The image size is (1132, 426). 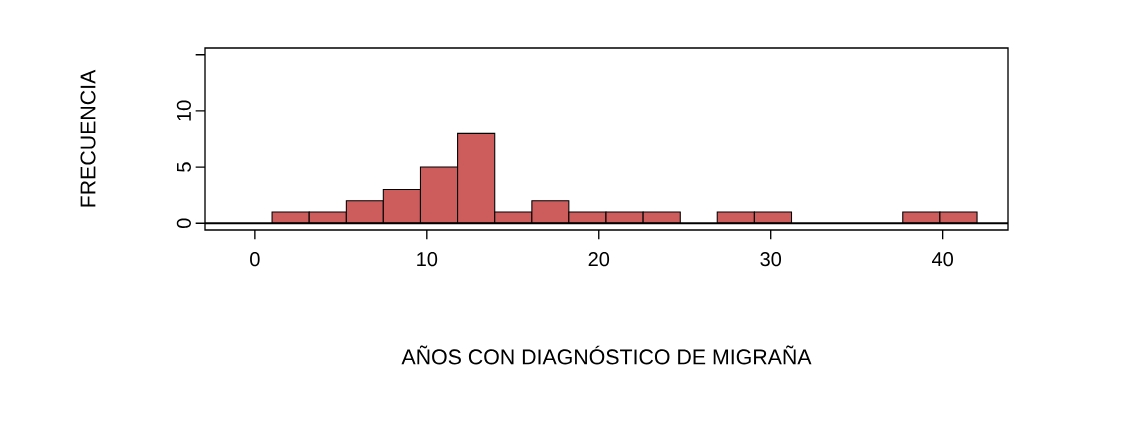 I want to click on y-tick-label: 0, so click(x=183, y=223).